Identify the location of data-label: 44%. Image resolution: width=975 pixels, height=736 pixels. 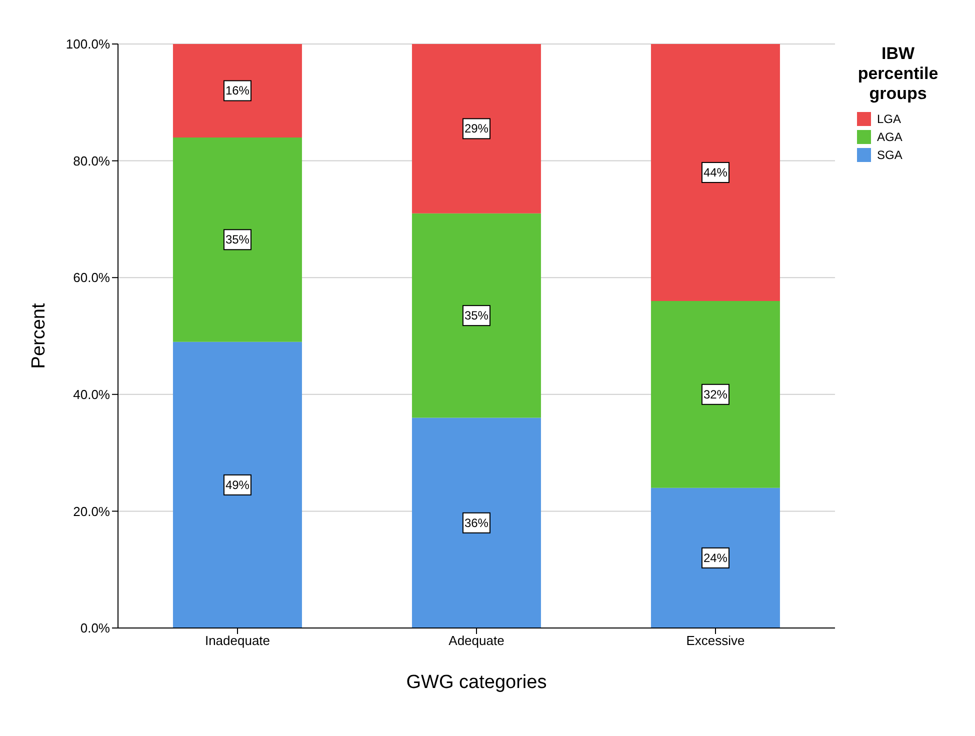
(715, 172).